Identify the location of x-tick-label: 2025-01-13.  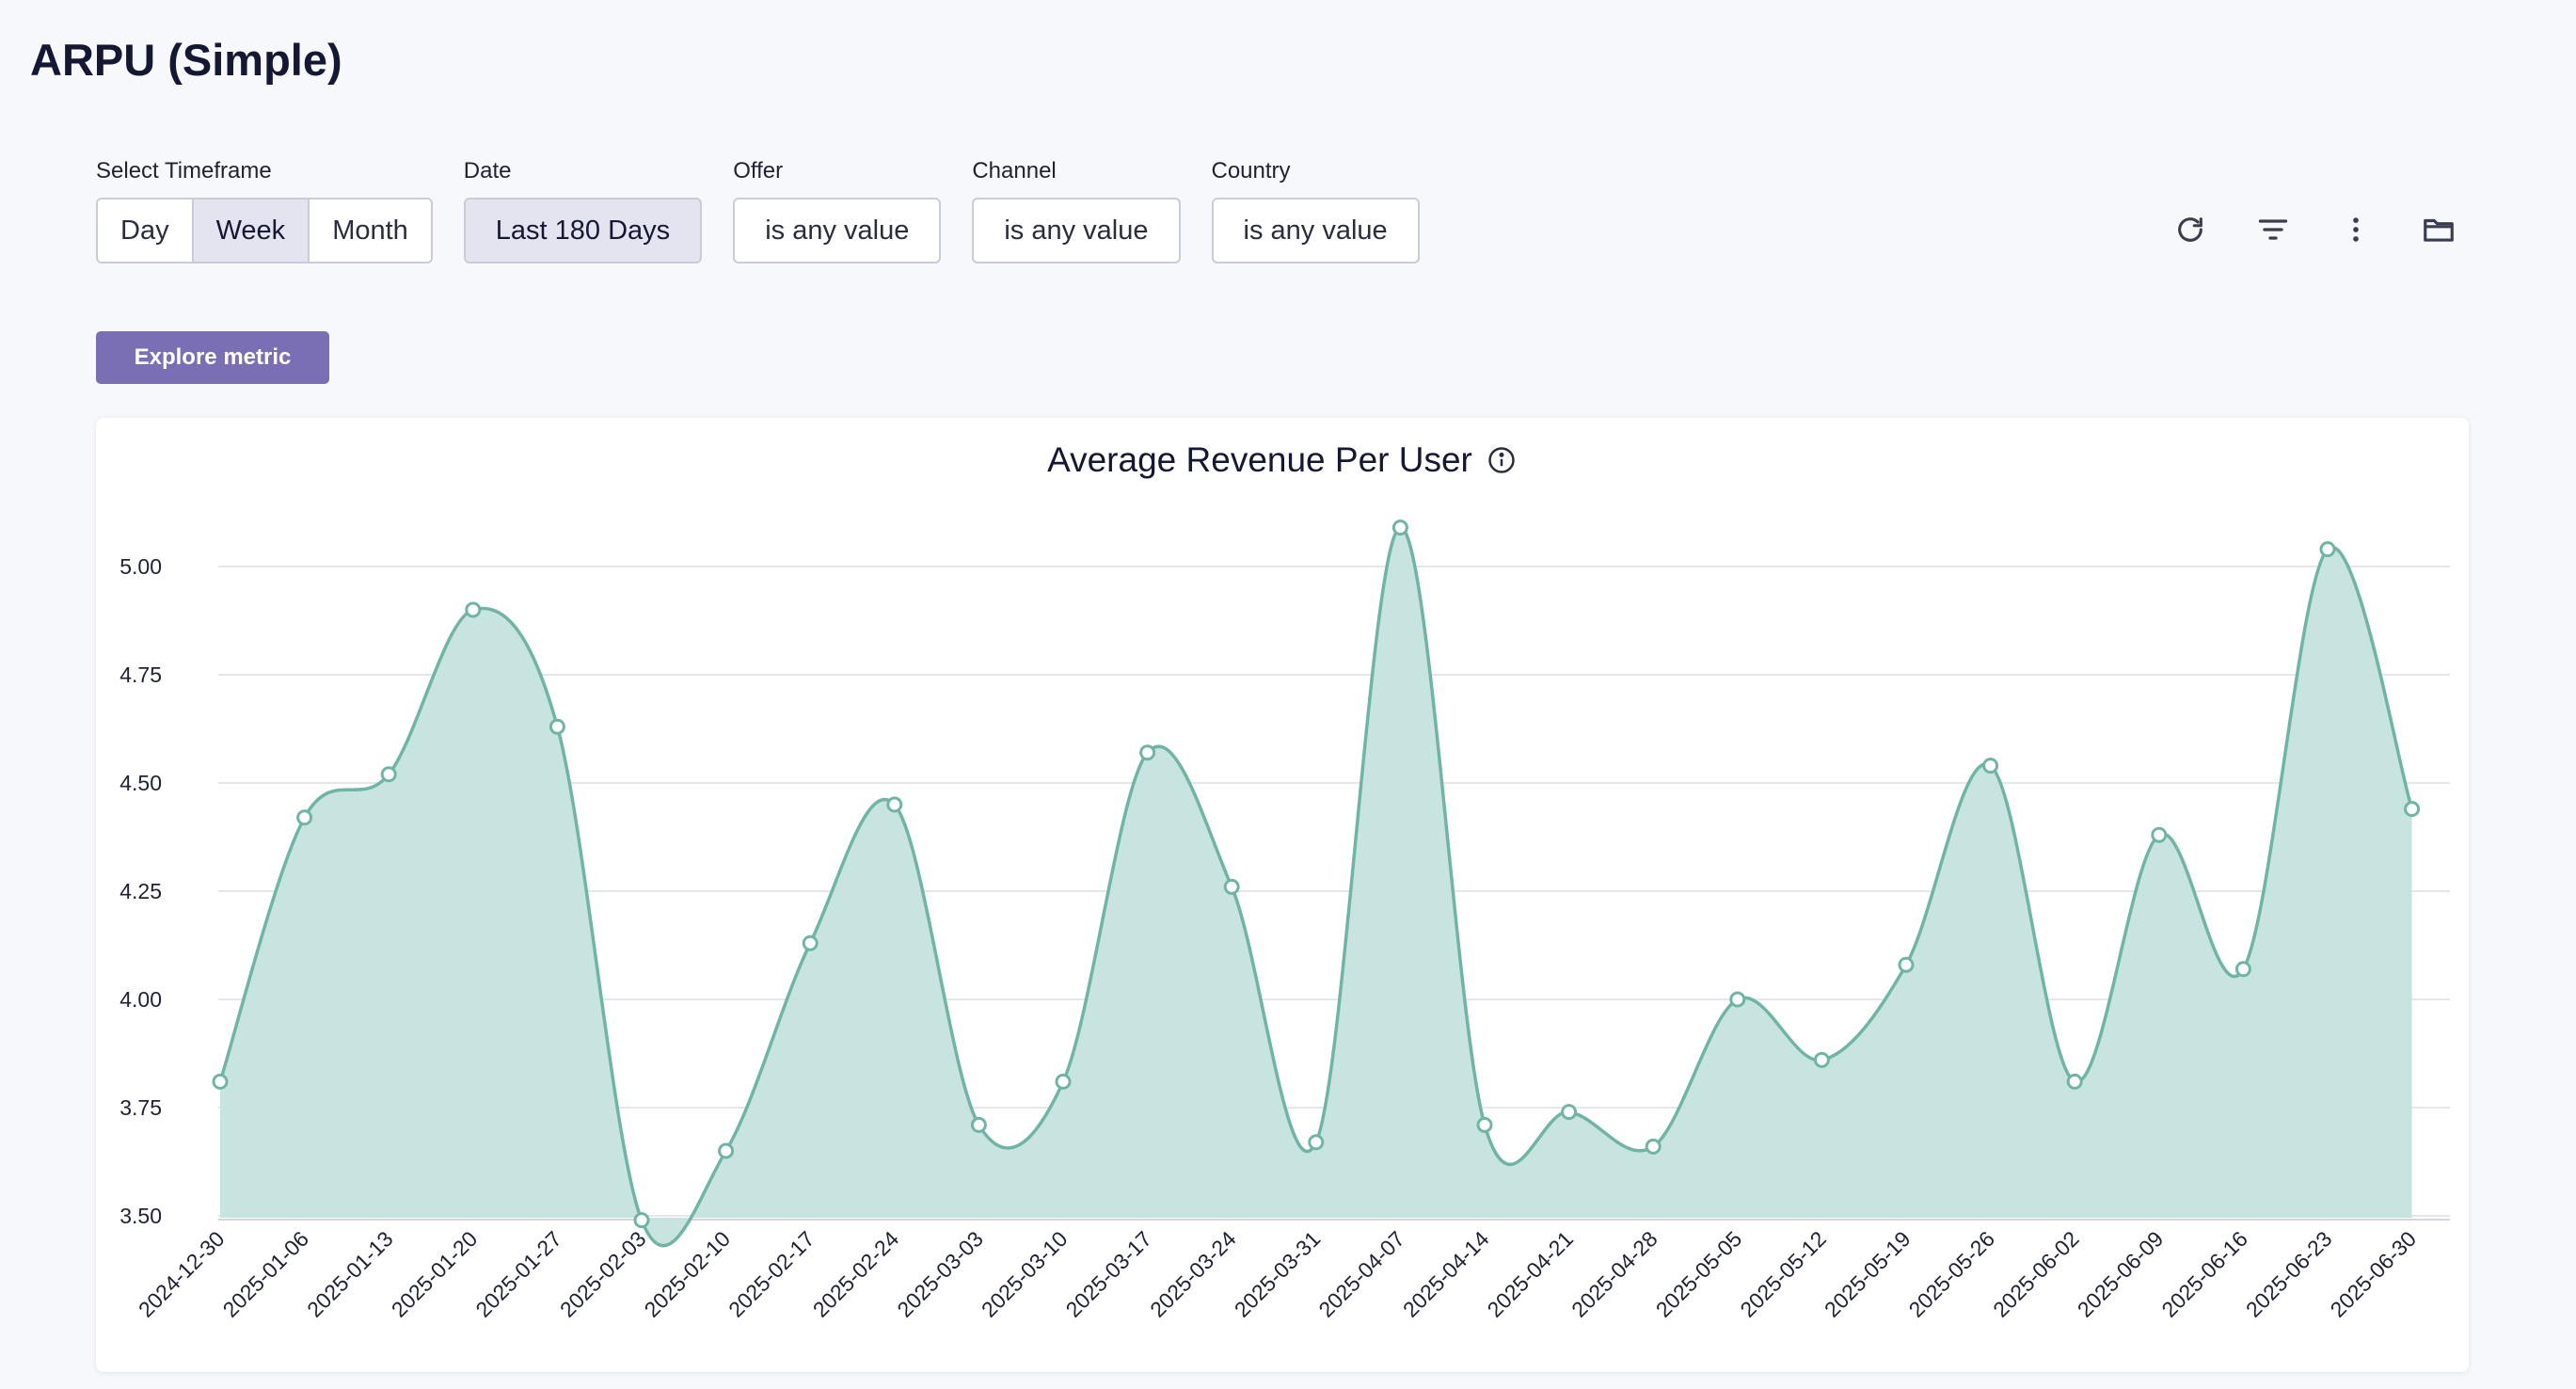
(350, 1274).